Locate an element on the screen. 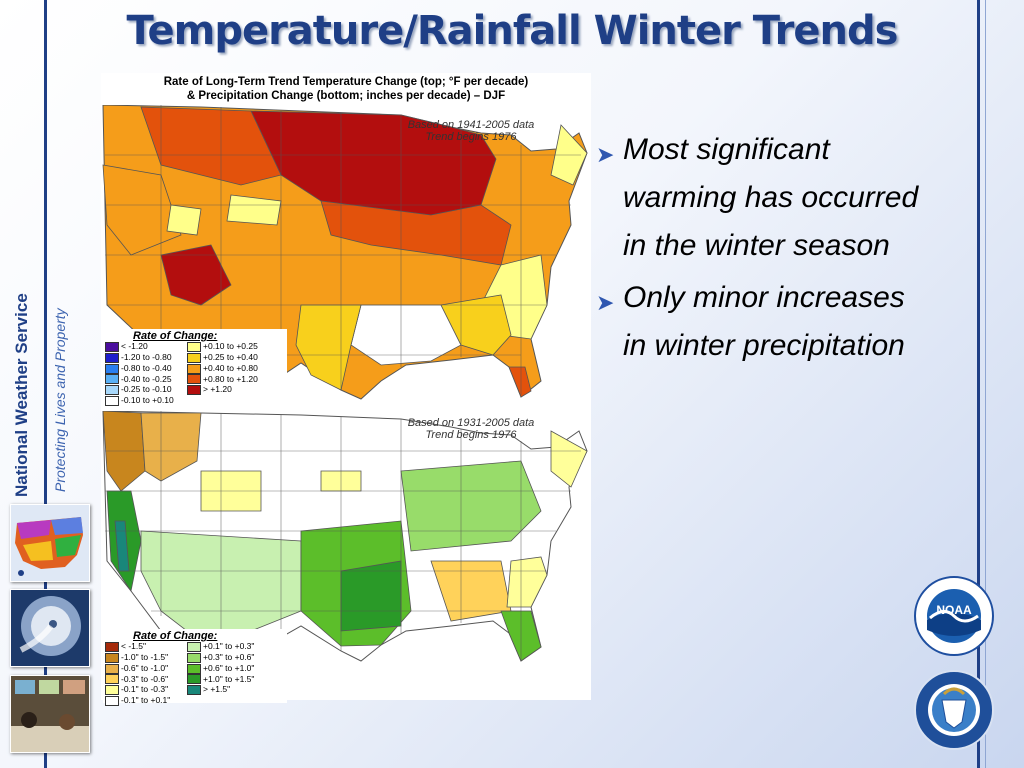 The image size is (1024, 768). precipitation-legend-item: +0.6" to +1.0" is located at coordinates (232, 668).